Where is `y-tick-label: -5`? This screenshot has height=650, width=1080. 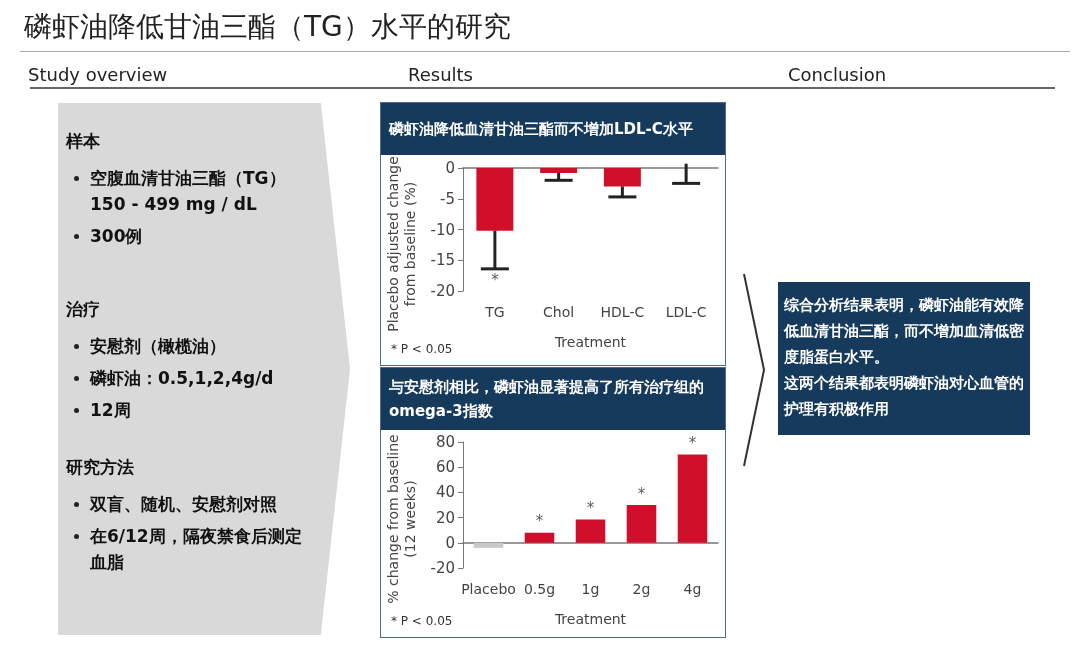
y-tick-label: -5 is located at coordinates (447, 198).